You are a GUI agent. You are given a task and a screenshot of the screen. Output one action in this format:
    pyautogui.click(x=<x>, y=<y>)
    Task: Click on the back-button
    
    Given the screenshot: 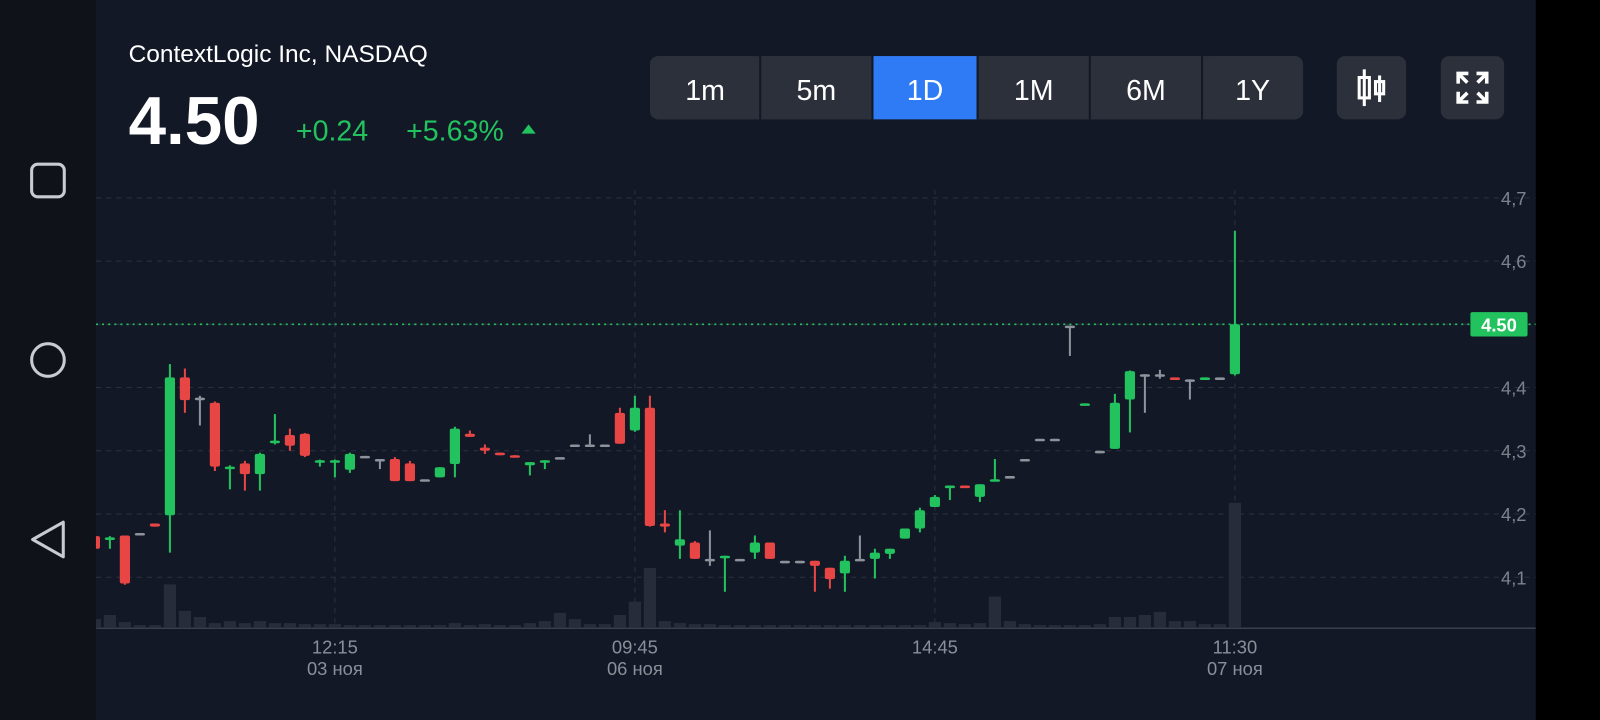 What is the action you would take?
    pyautogui.click(x=48, y=539)
    